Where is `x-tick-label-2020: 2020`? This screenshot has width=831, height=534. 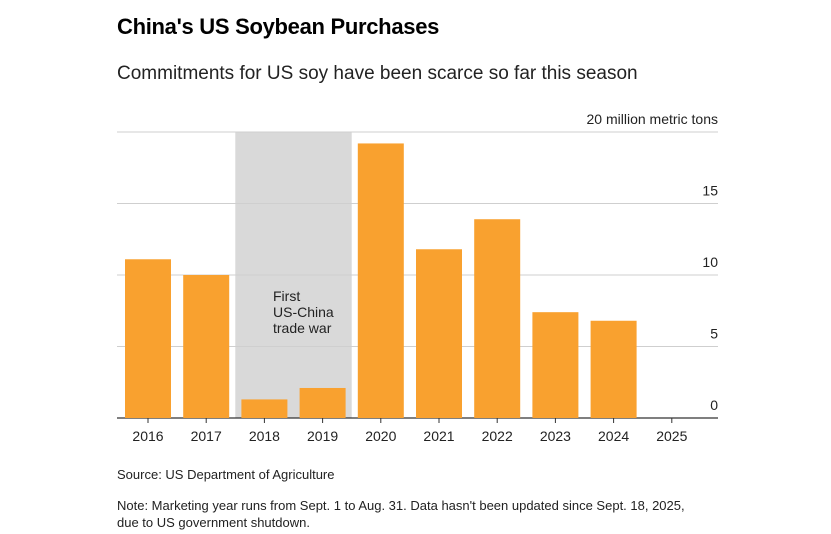 x-tick-label-2020: 2020 is located at coordinates (380, 436).